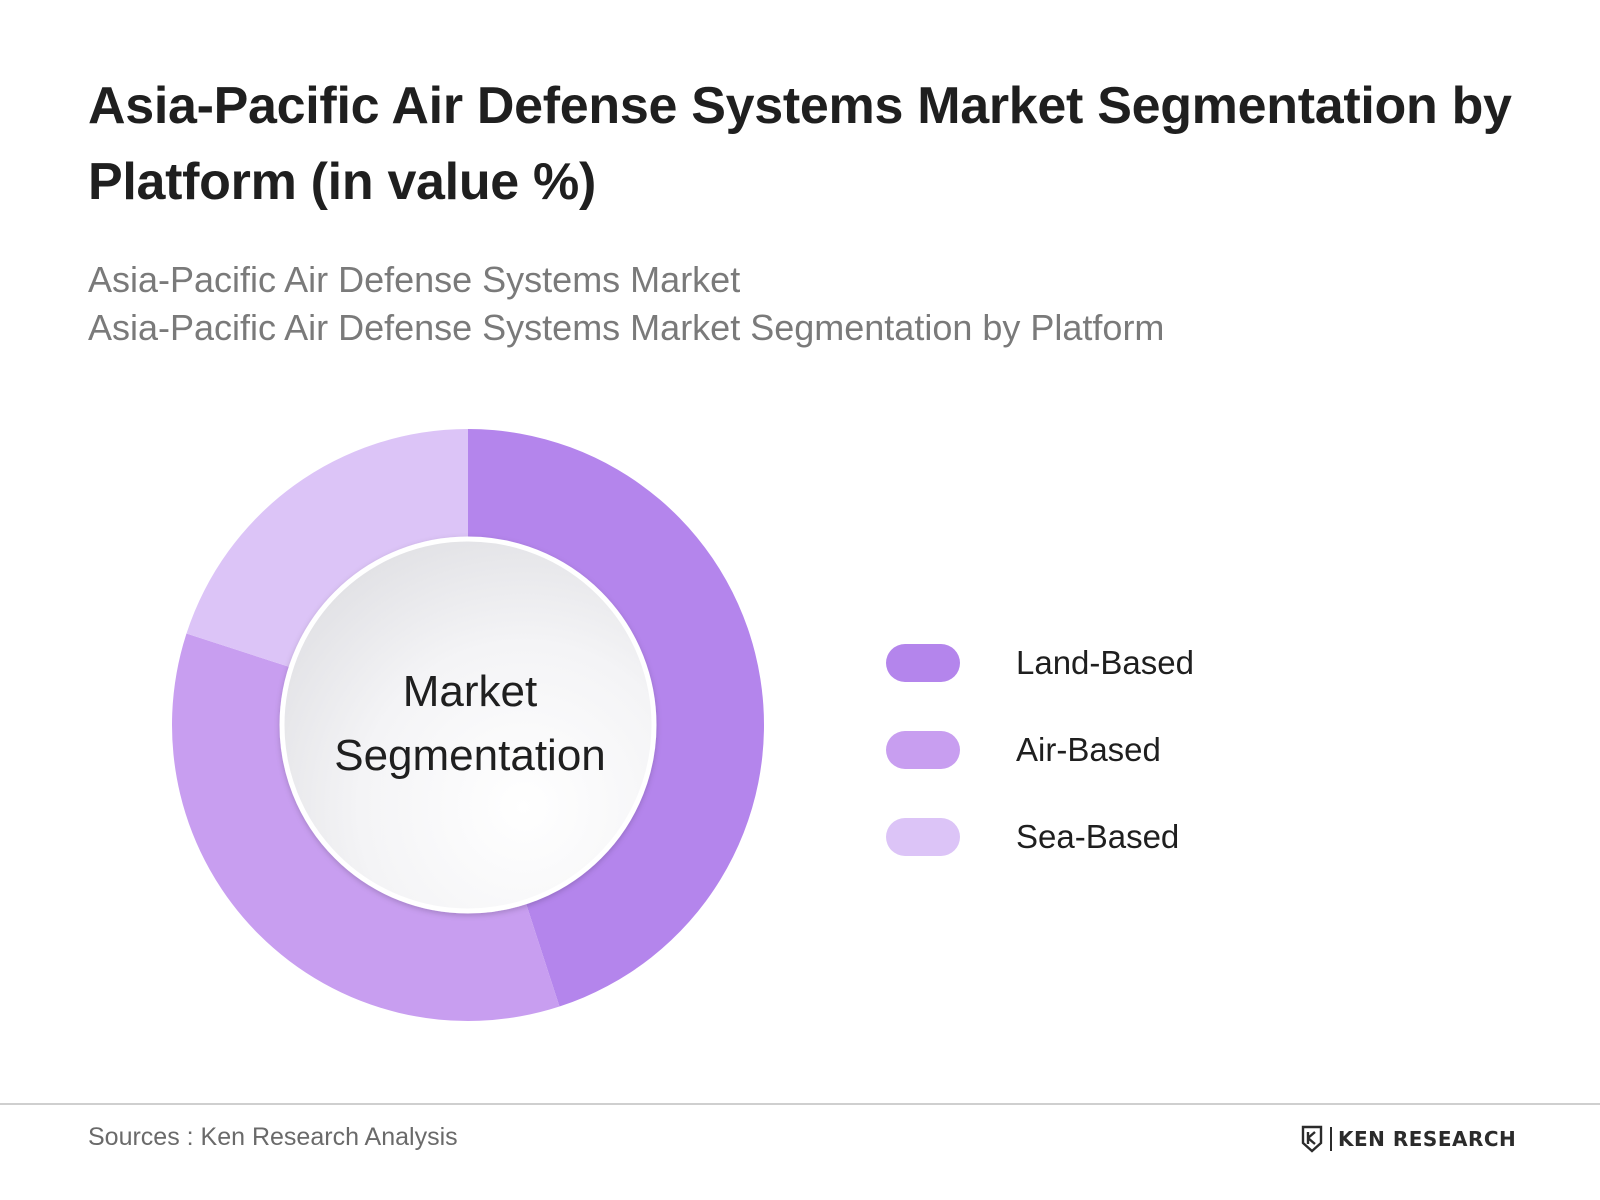 The width and height of the screenshot is (1600, 1200). I want to click on slice-air-based, so click(365, 827).